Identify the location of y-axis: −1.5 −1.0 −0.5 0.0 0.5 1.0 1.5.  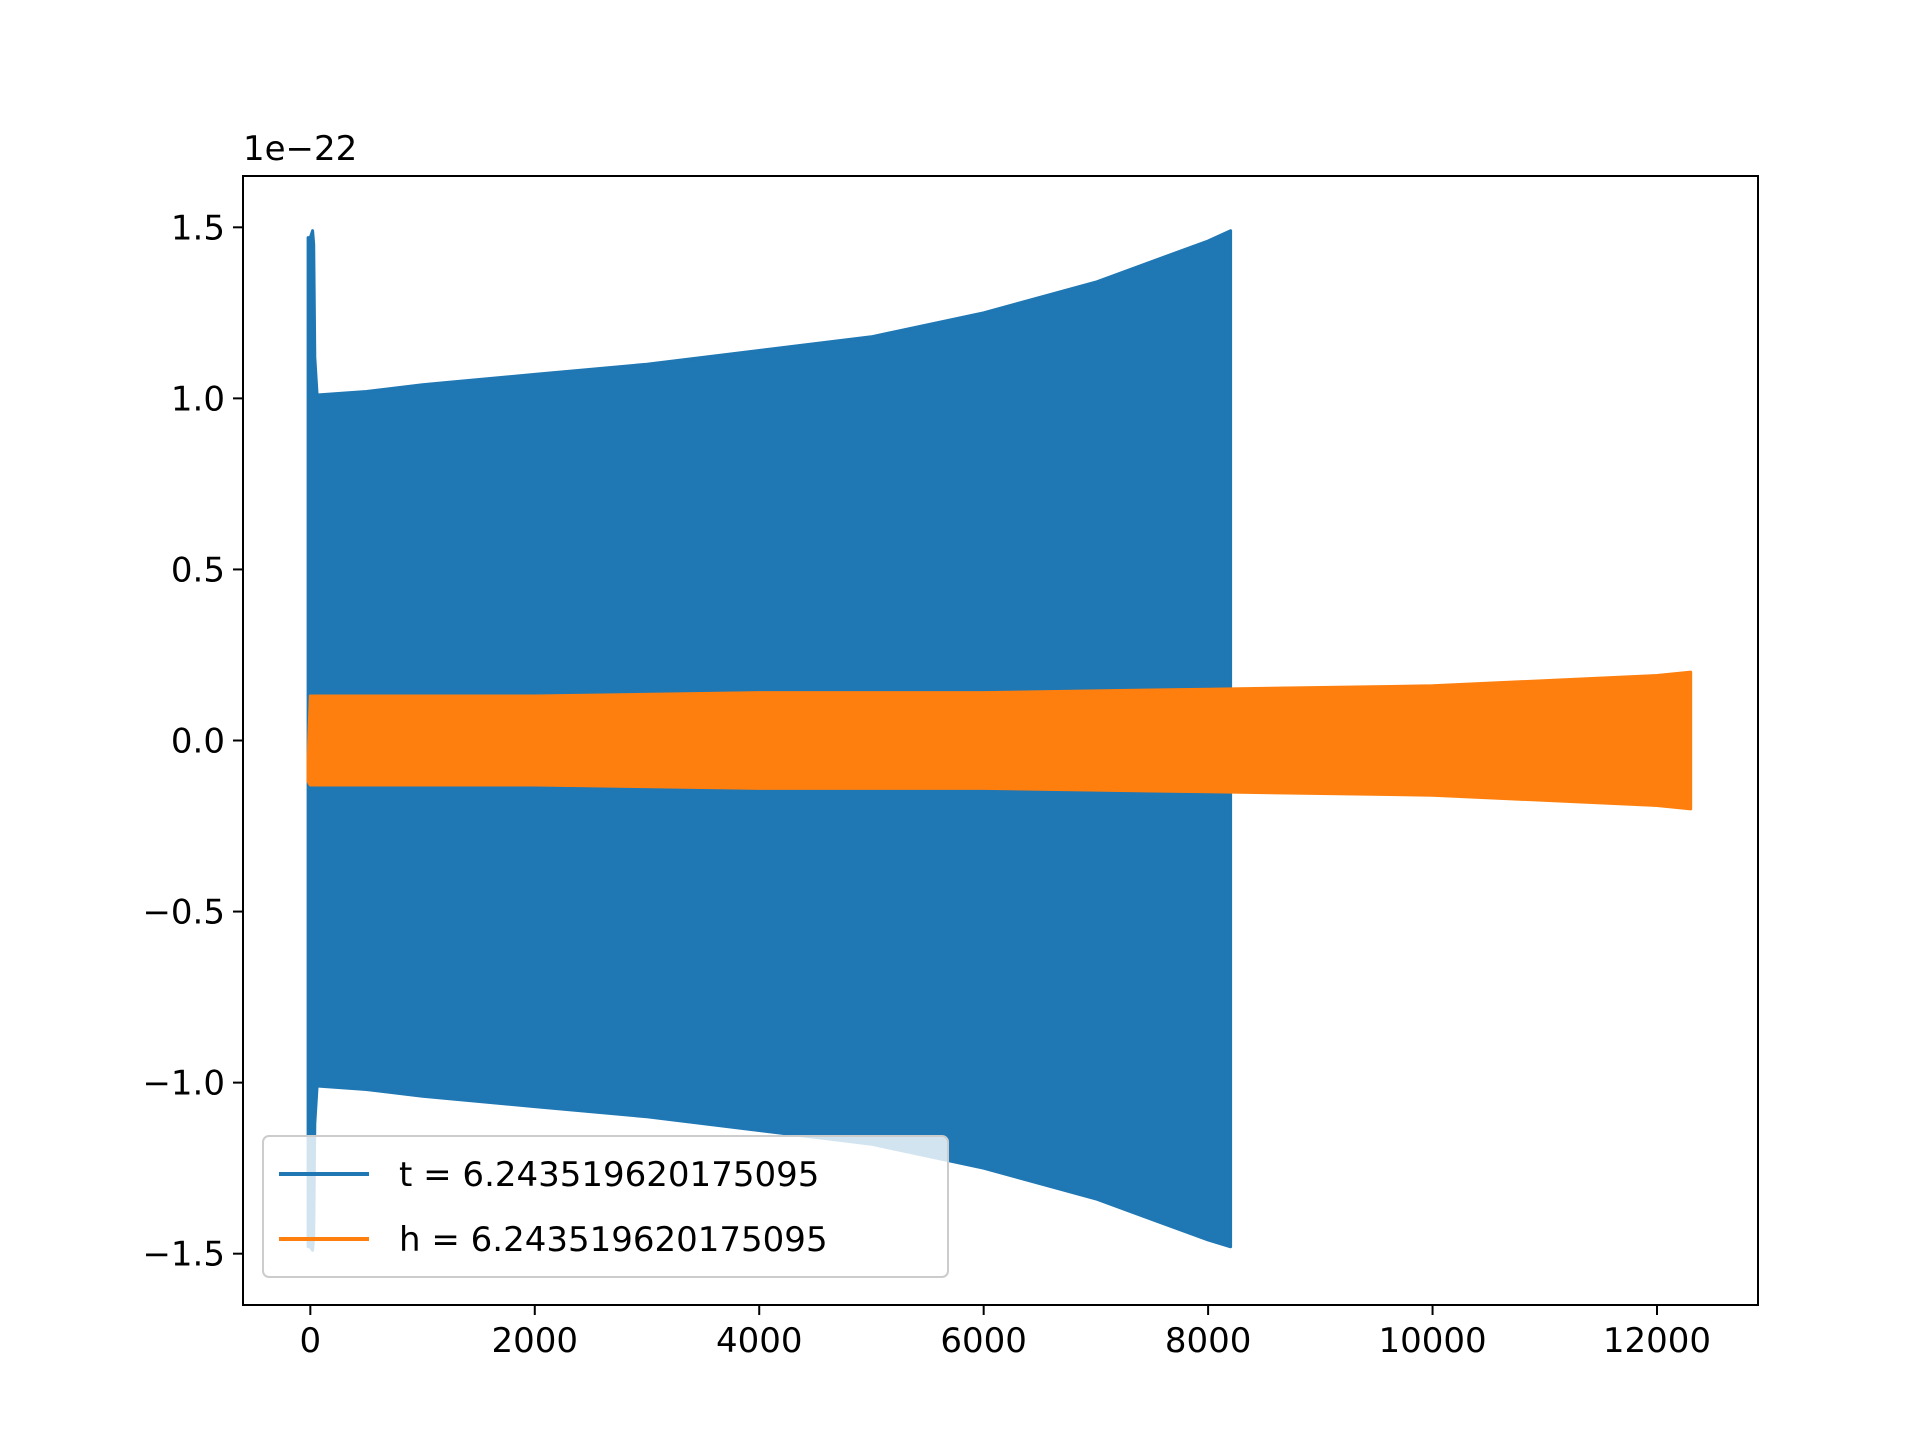
(192, 741).